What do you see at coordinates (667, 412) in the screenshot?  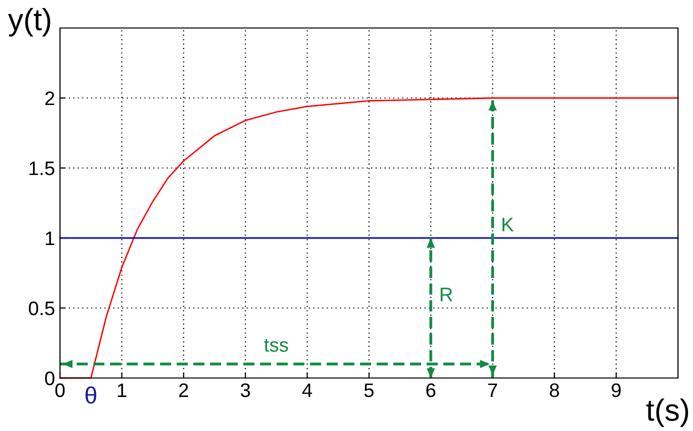 I see `x-axis-title: t(s)` at bounding box center [667, 412].